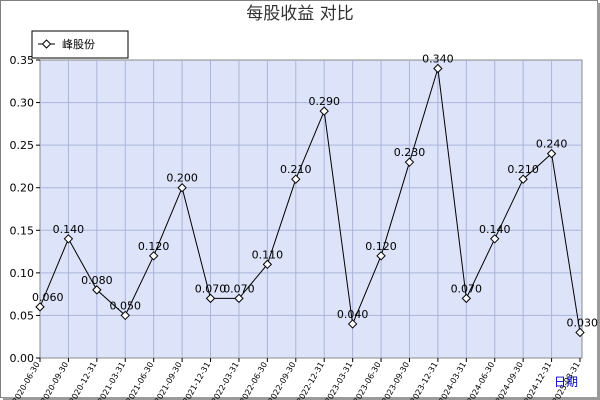 This screenshot has height=400, width=600. What do you see at coordinates (22, 230) in the screenshot?
I see `y-tick-label: 0.15` at bounding box center [22, 230].